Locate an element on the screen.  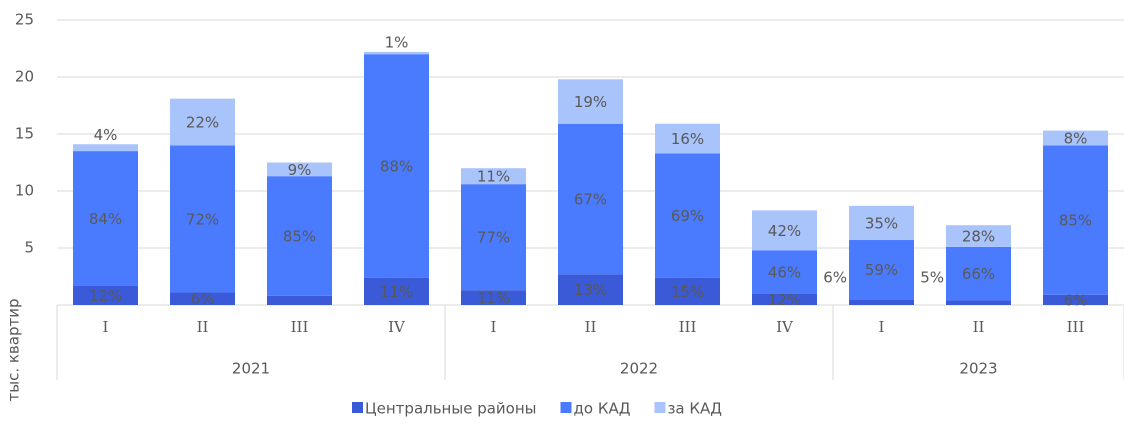
group-label: 2021 is located at coordinates (251, 369).